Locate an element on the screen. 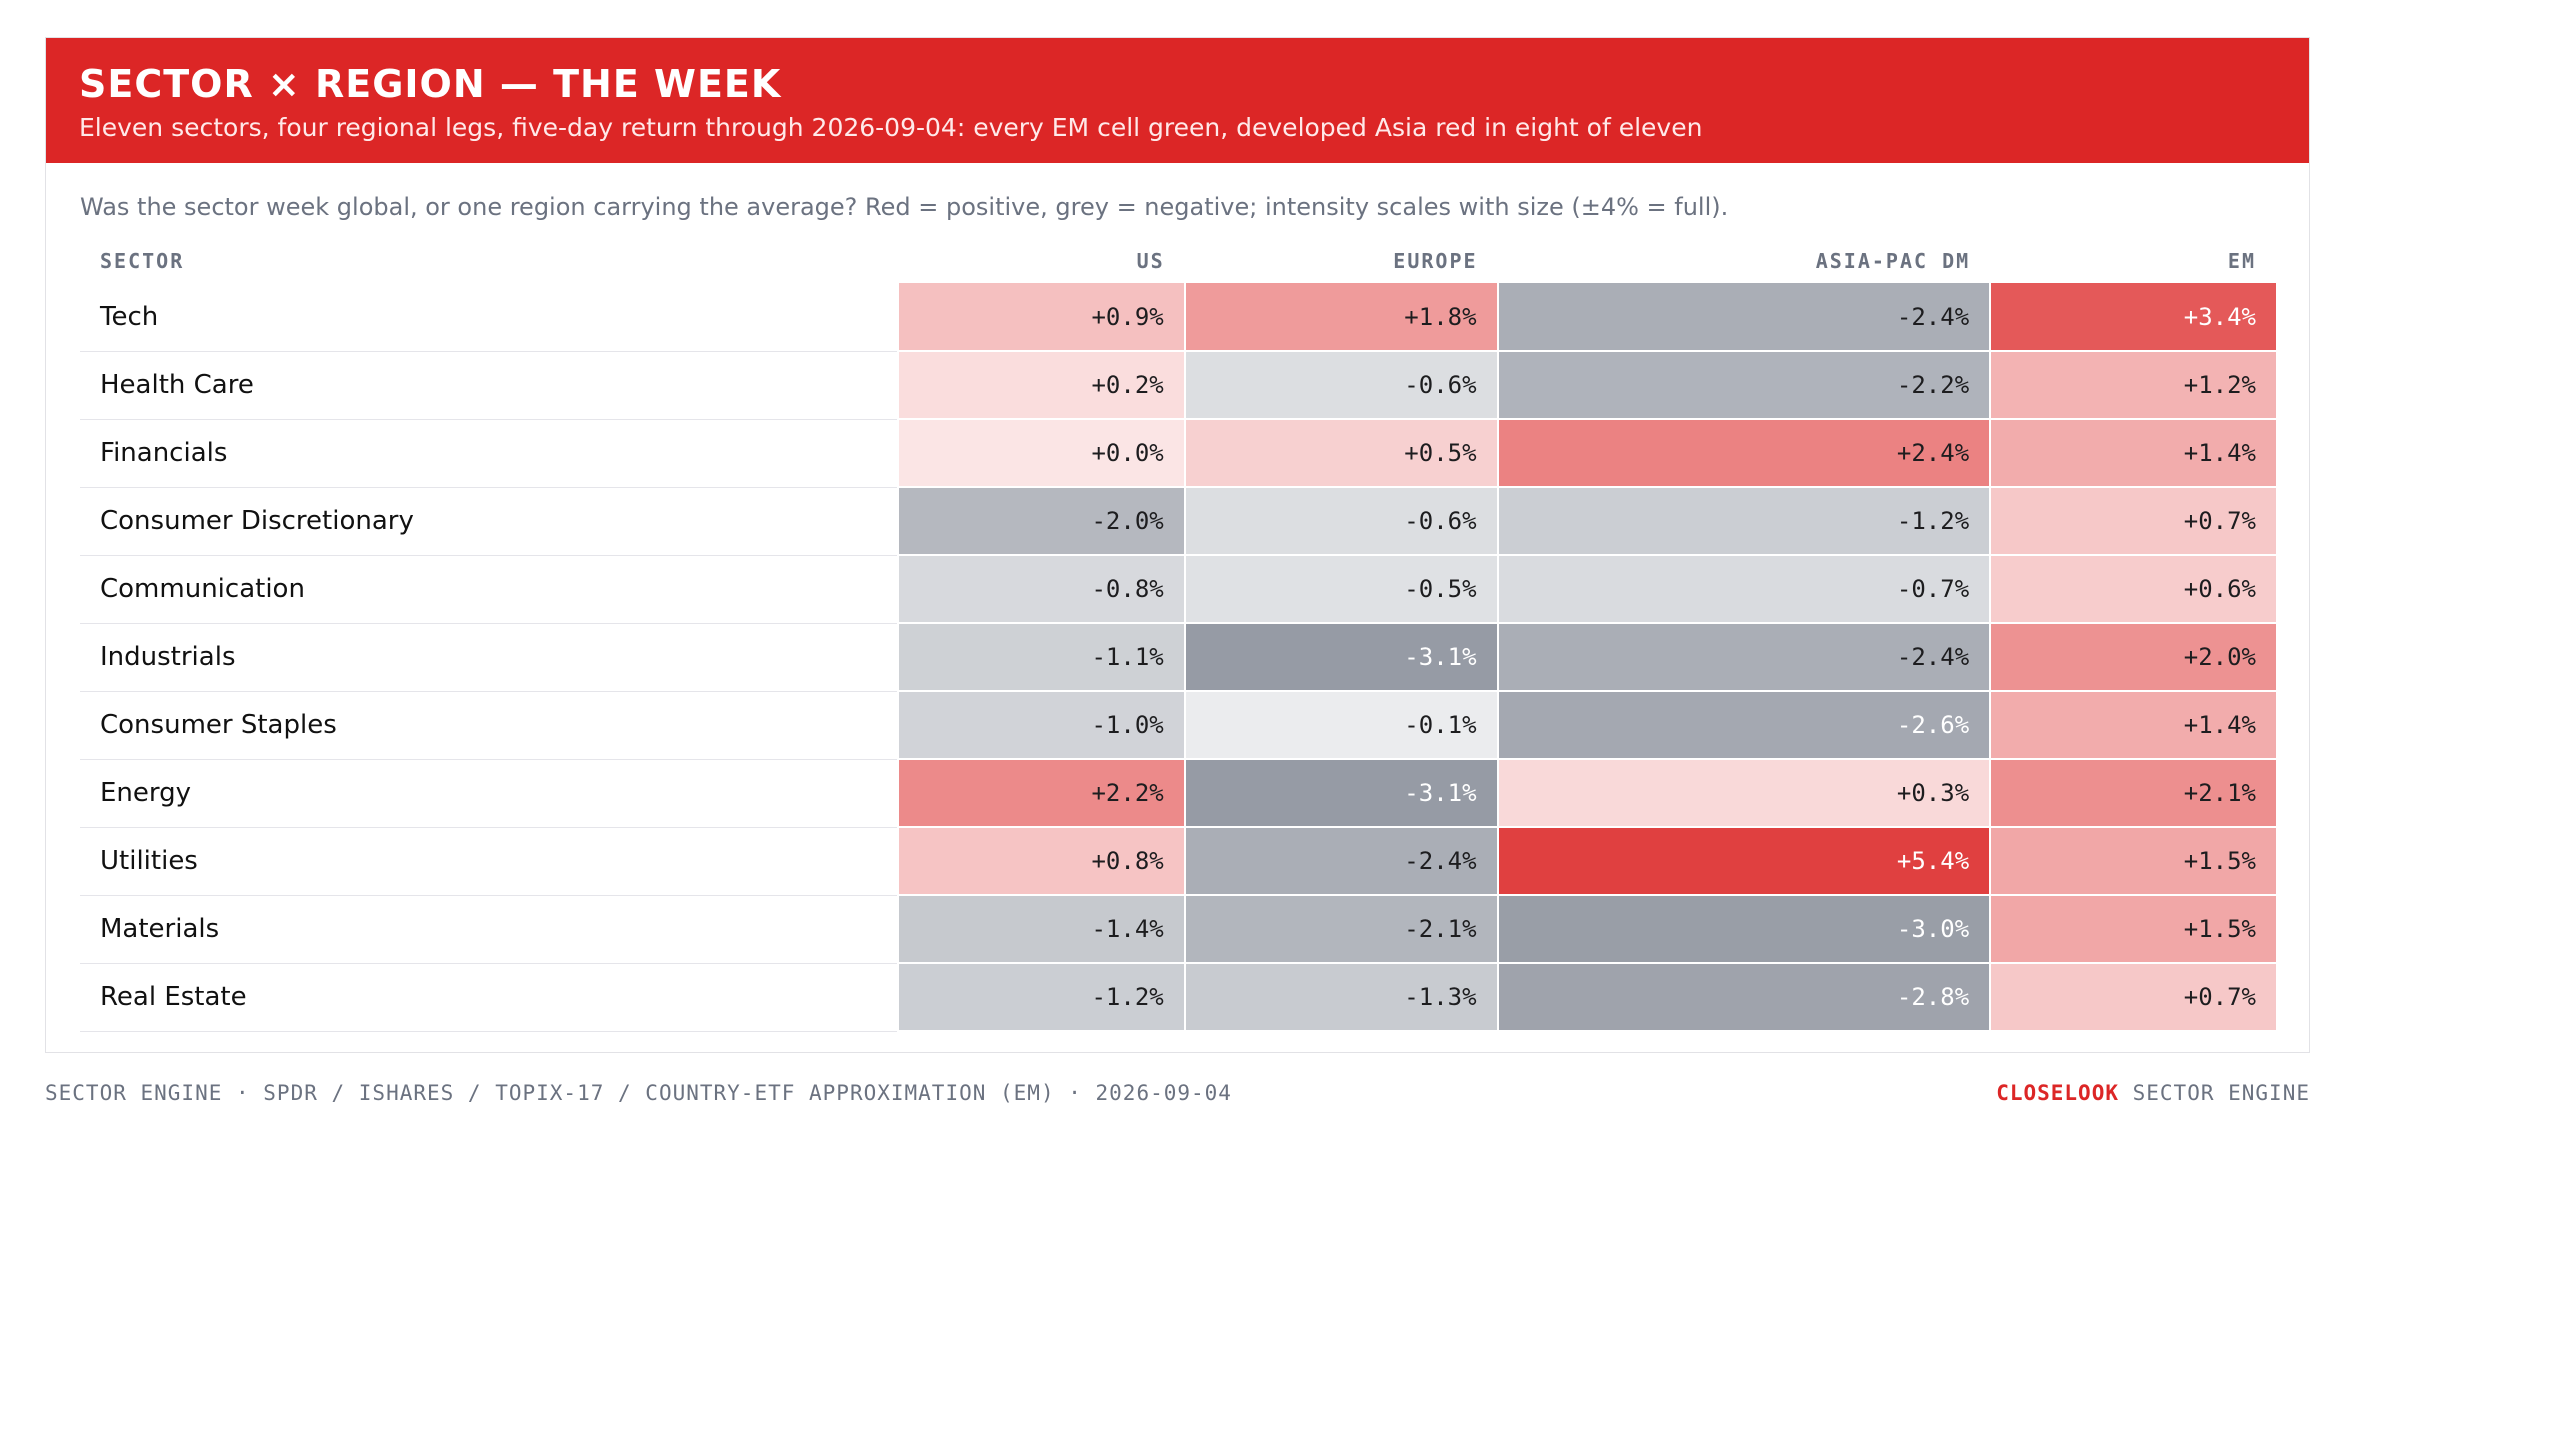  table-row: Energy +2.2% -3.1% +0.3% +2.1% is located at coordinates (1178, 793).